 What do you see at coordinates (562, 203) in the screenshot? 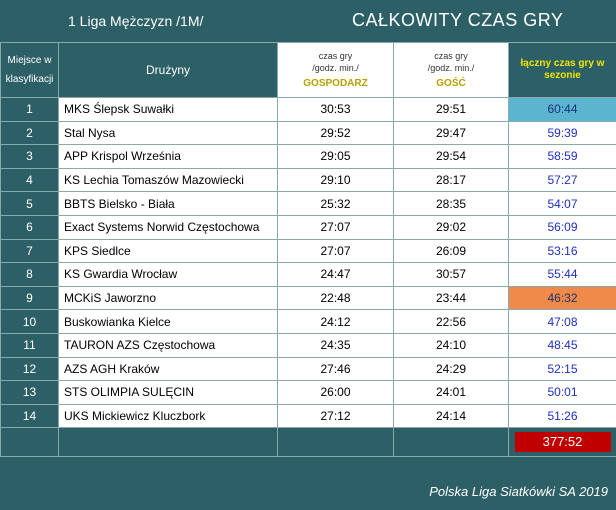
I see `total-time-cell: 54:07` at bounding box center [562, 203].